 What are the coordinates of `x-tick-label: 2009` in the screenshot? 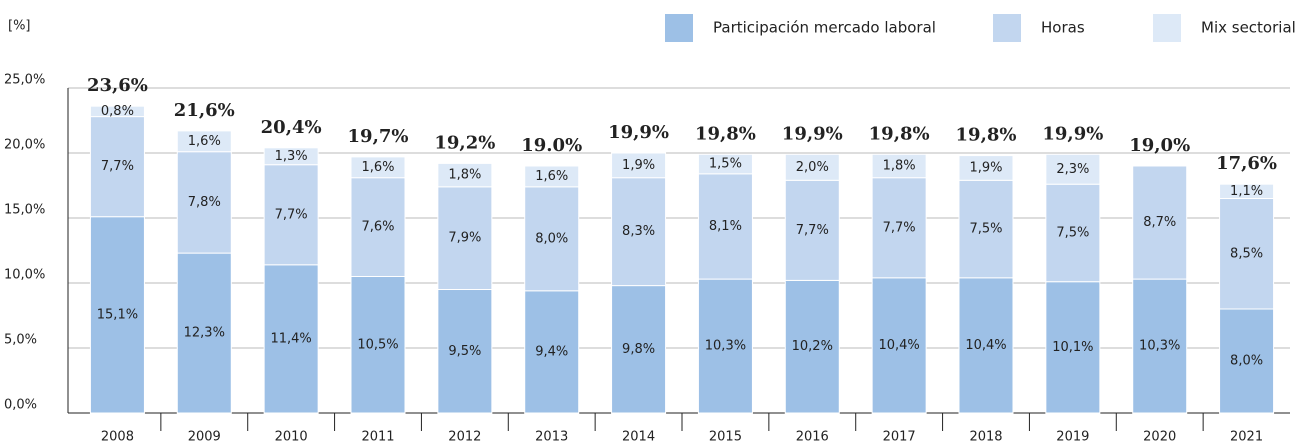 It's located at (204, 437).